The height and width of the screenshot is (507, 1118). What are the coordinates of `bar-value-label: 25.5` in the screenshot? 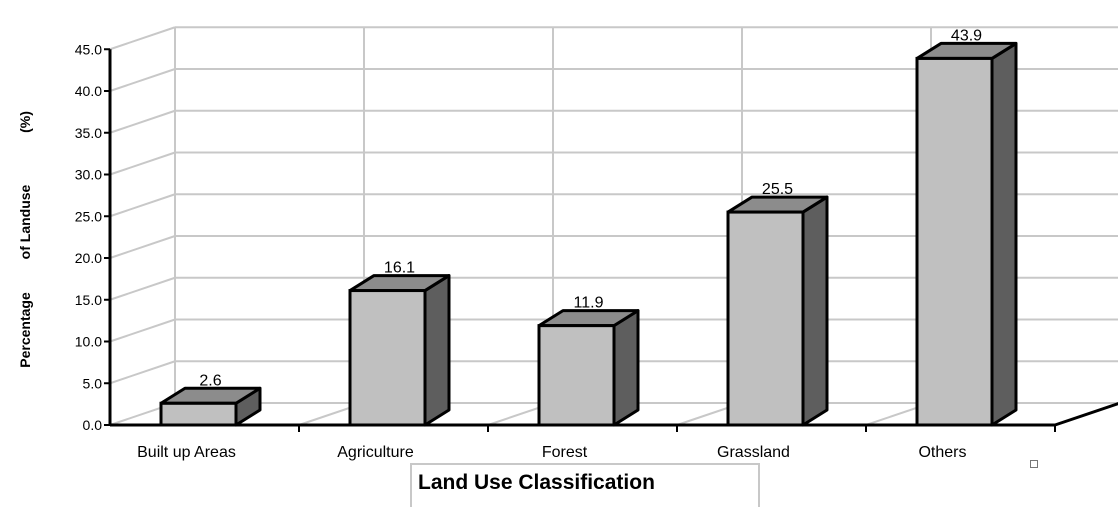 It's located at (777, 189).